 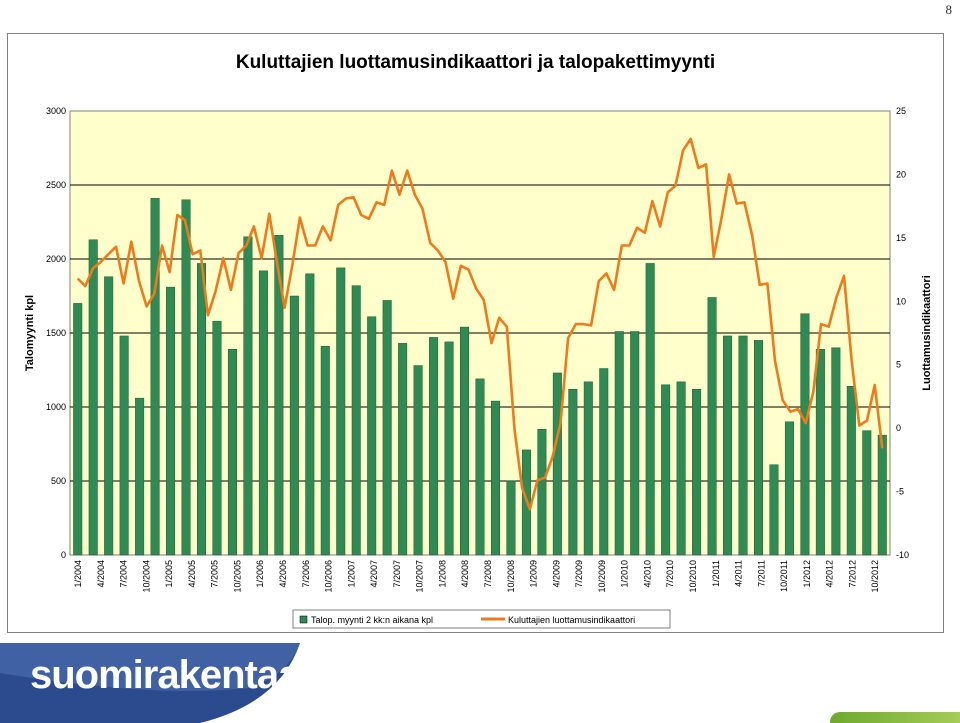 I want to click on x-tick-label: 7/2008, so click(x=488, y=574).